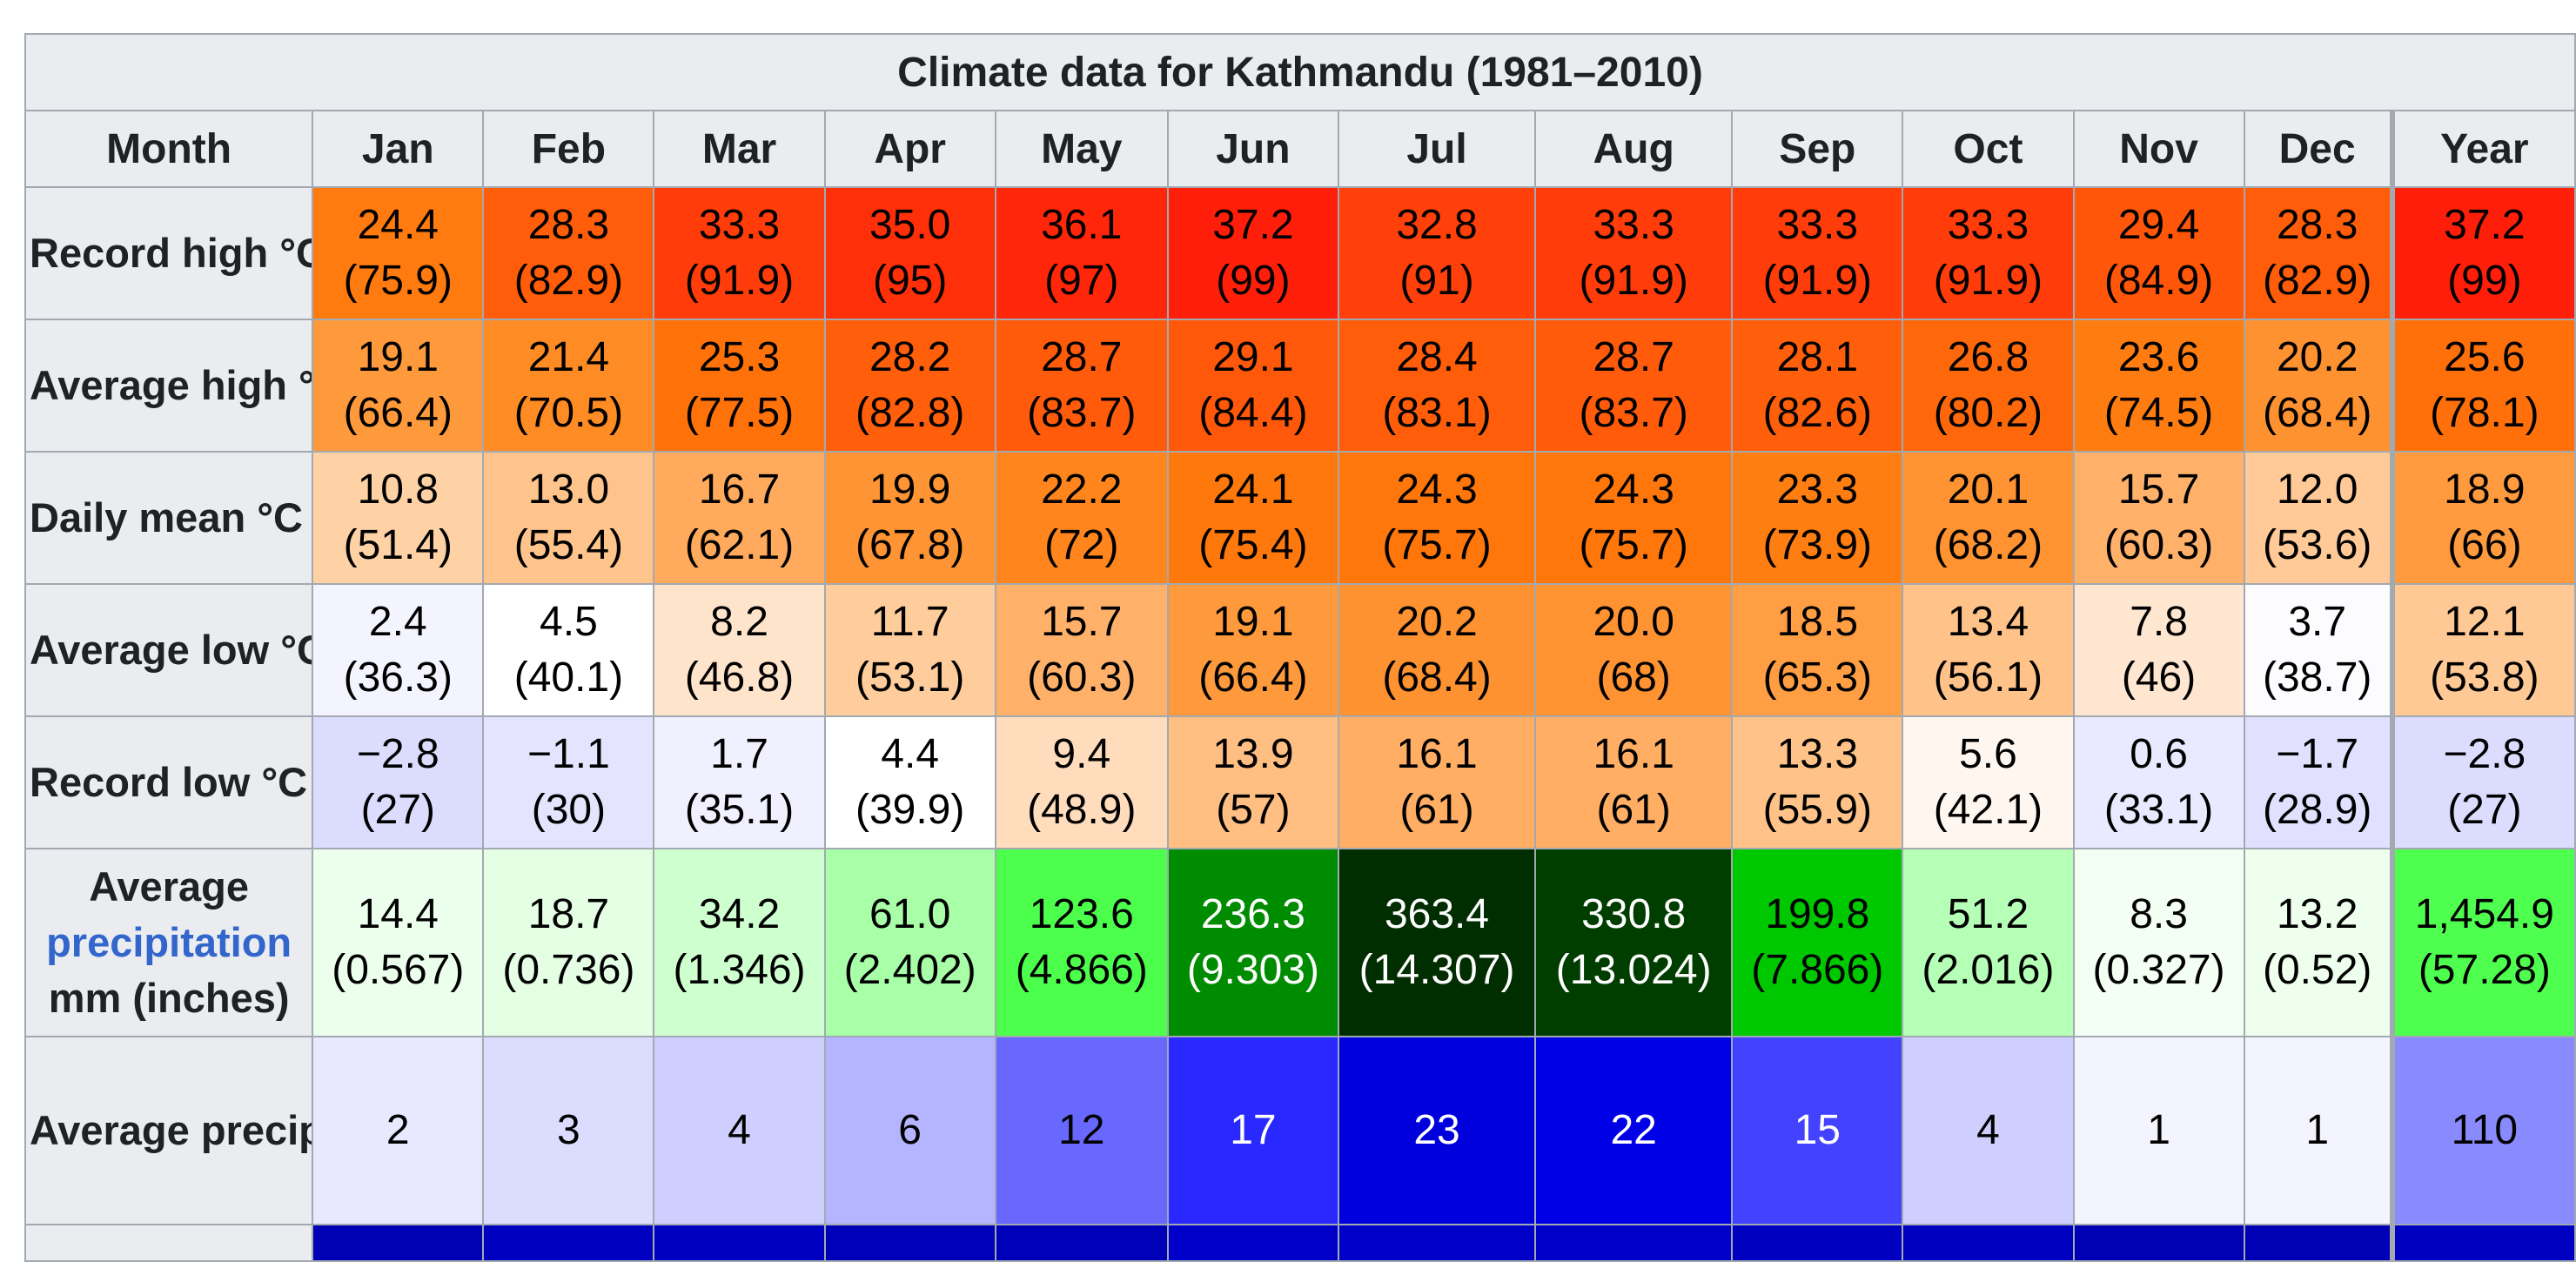 The width and height of the screenshot is (2576, 1262). What do you see at coordinates (2159, 677) in the screenshot?
I see `cell-value-imperial: (46)` at bounding box center [2159, 677].